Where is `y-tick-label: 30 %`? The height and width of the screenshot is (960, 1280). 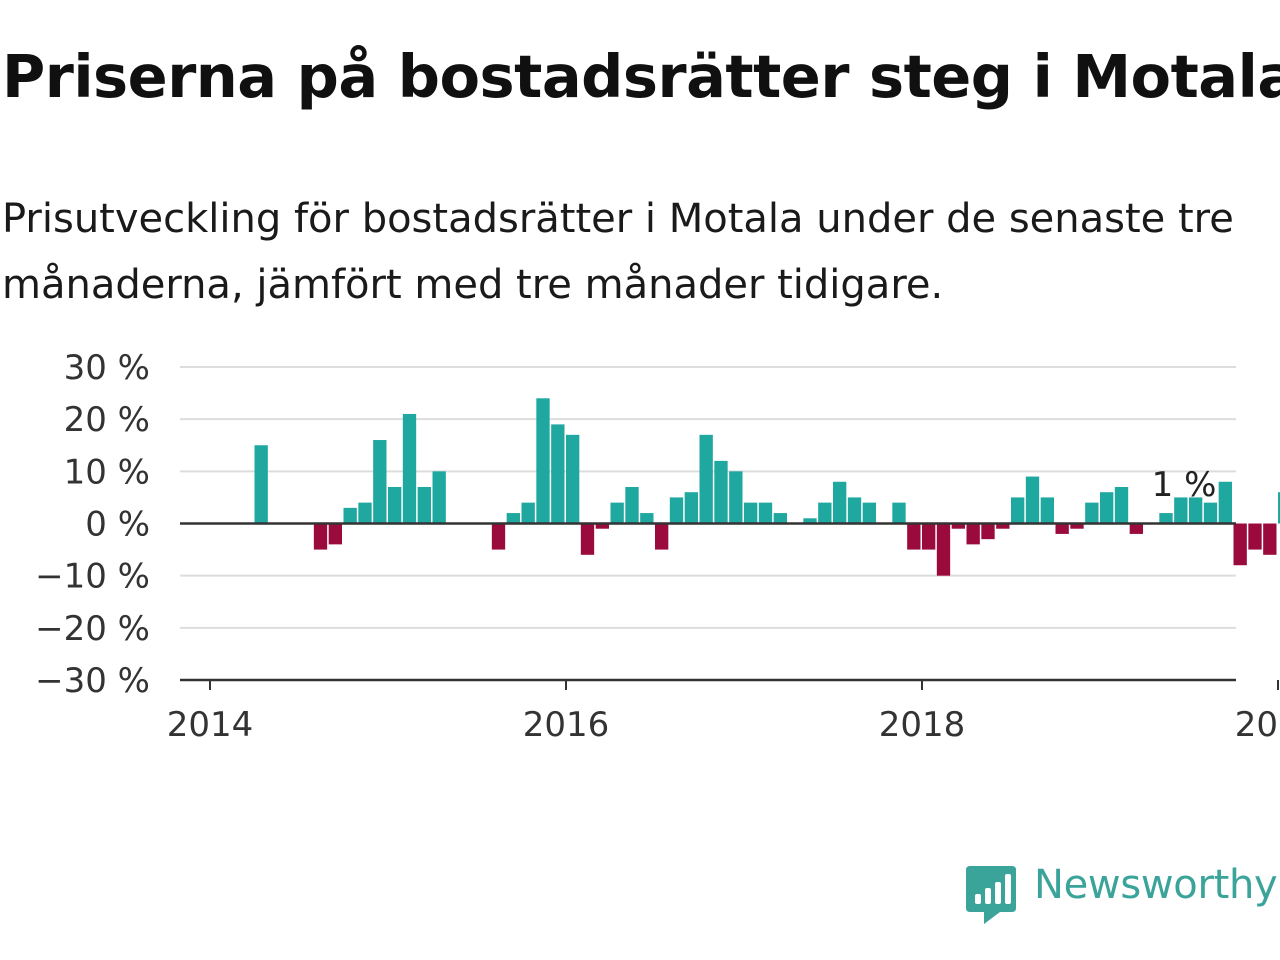 y-tick-label: 30 % is located at coordinates (107, 368).